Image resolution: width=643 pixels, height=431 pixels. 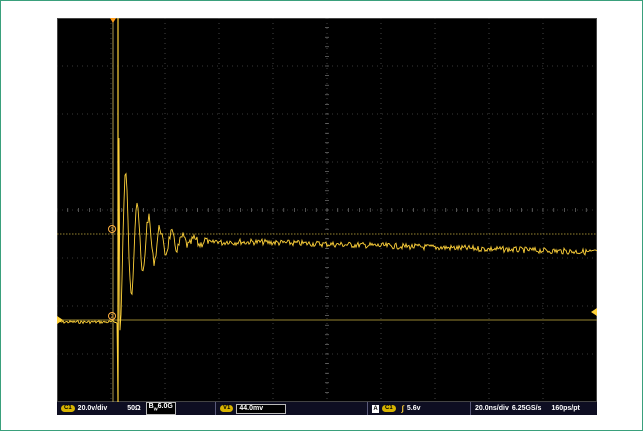 What do you see at coordinates (594, 312) in the screenshot?
I see `trigger-level-icon` at bounding box center [594, 312].